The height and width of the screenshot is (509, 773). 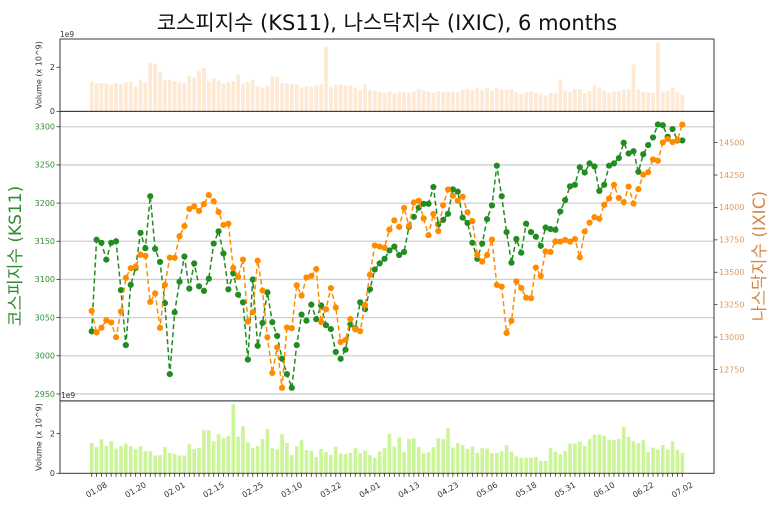 What do you see at coordinates (68, 395) in the screenshot?
I see `bottom-volume-offset-text: 1e9` at bounding box center [68, 395].